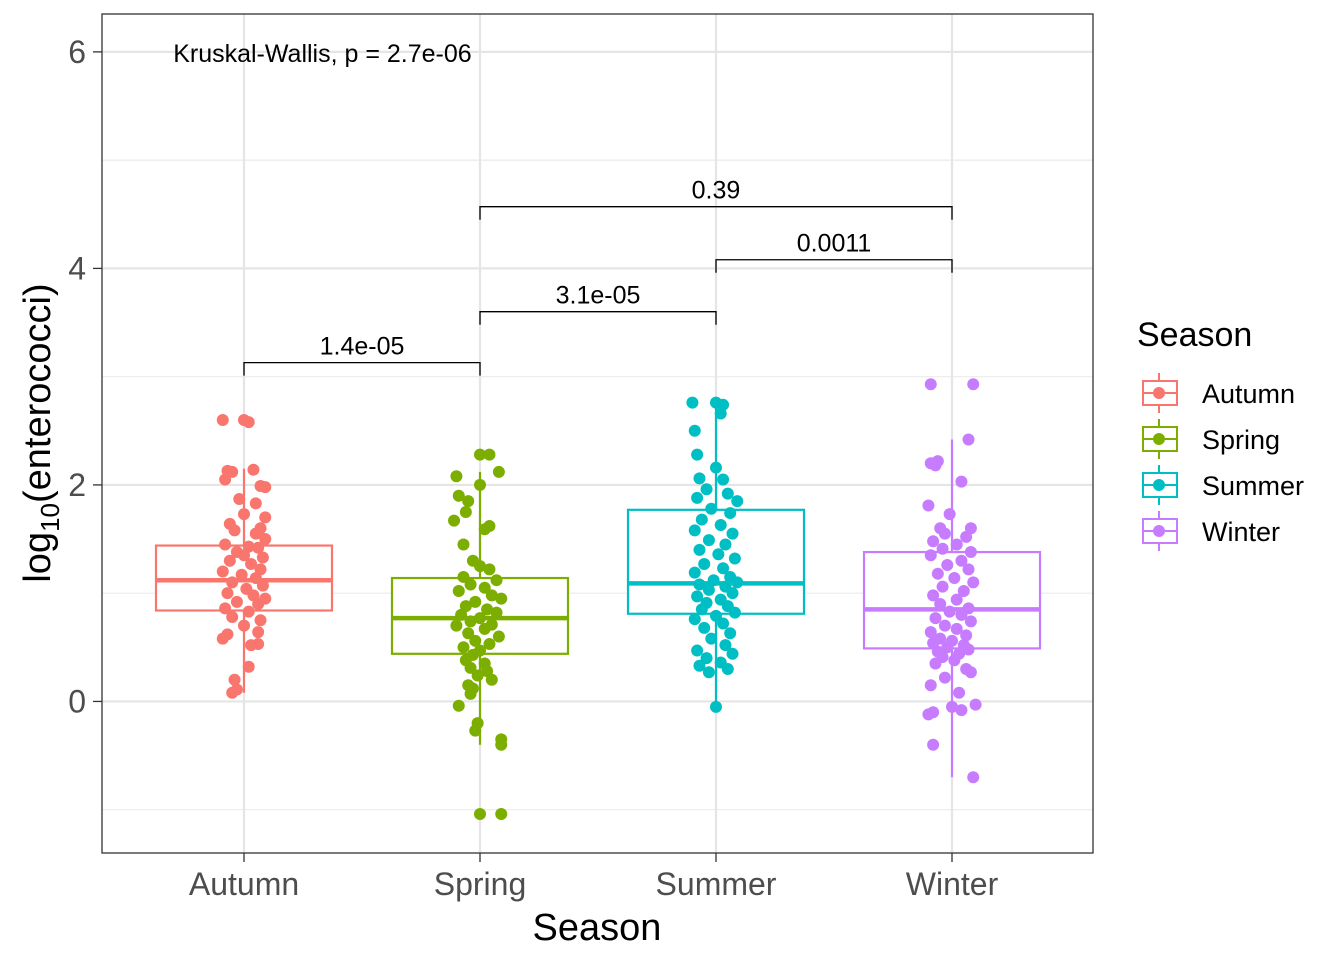 Image resolution: width=1344 pixels, height=960 pixels. I want to click on x-tick-label: Summer, so click(716, 884).